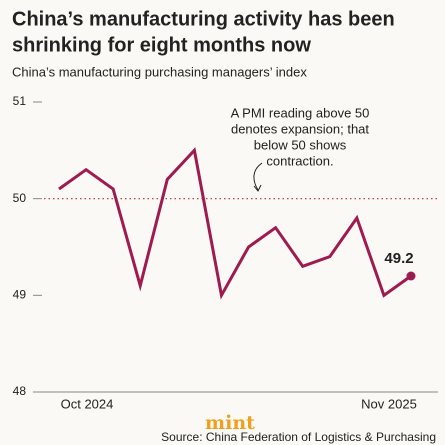  Describe the element at coordinates (300, 112) in the screenshot. I see `annotation: A PMI reading above 50` at that location.